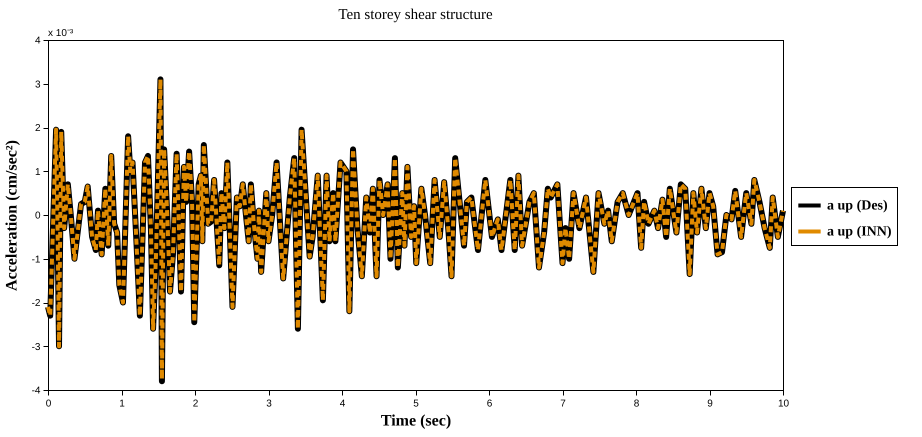  What do you see at coordinates (784, 404) in the screenshot?
I see `x-tick-label: 10` at bounding box center [784, 404].